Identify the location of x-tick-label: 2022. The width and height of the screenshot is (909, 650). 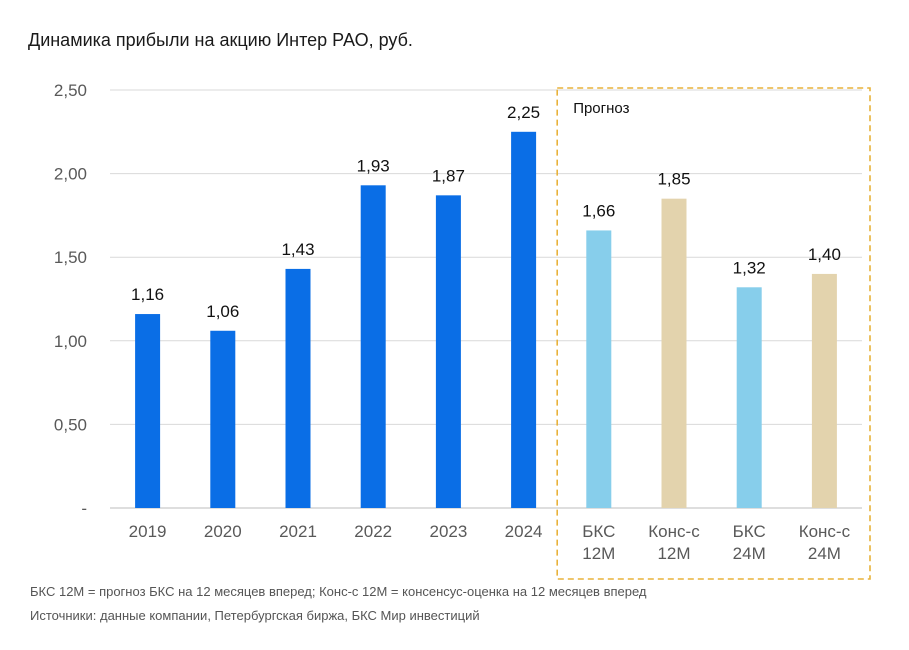
(373, 531).